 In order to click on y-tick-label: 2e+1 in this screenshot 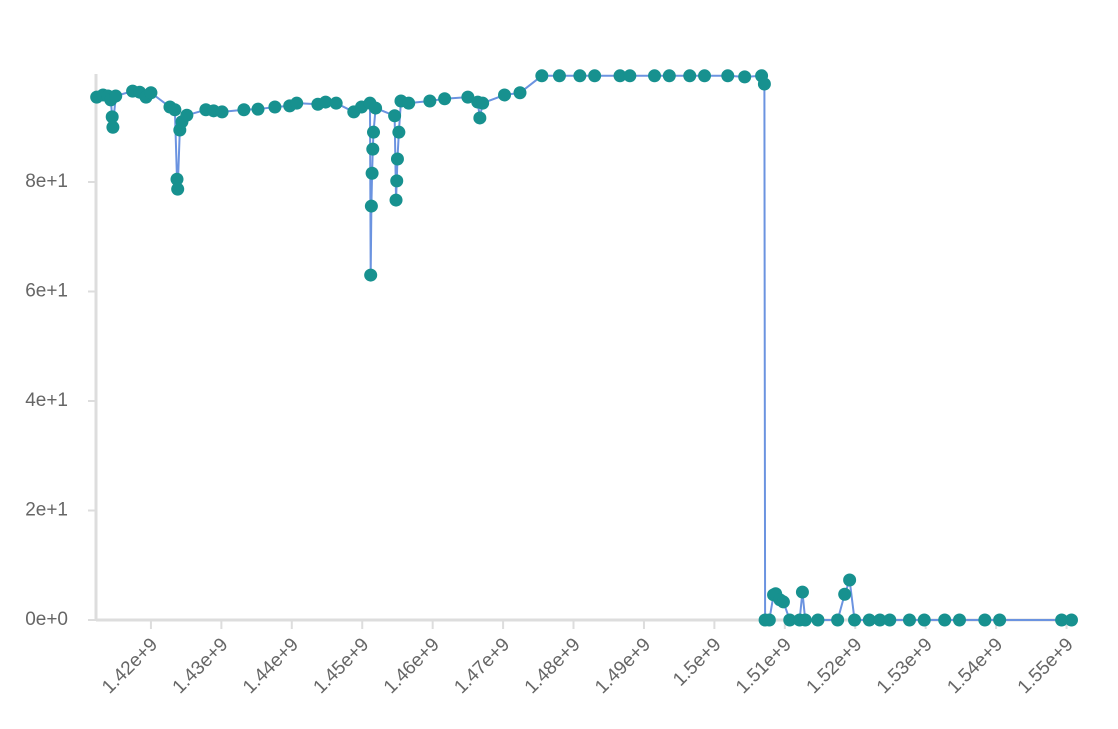, I will do `click(46, 510)`.